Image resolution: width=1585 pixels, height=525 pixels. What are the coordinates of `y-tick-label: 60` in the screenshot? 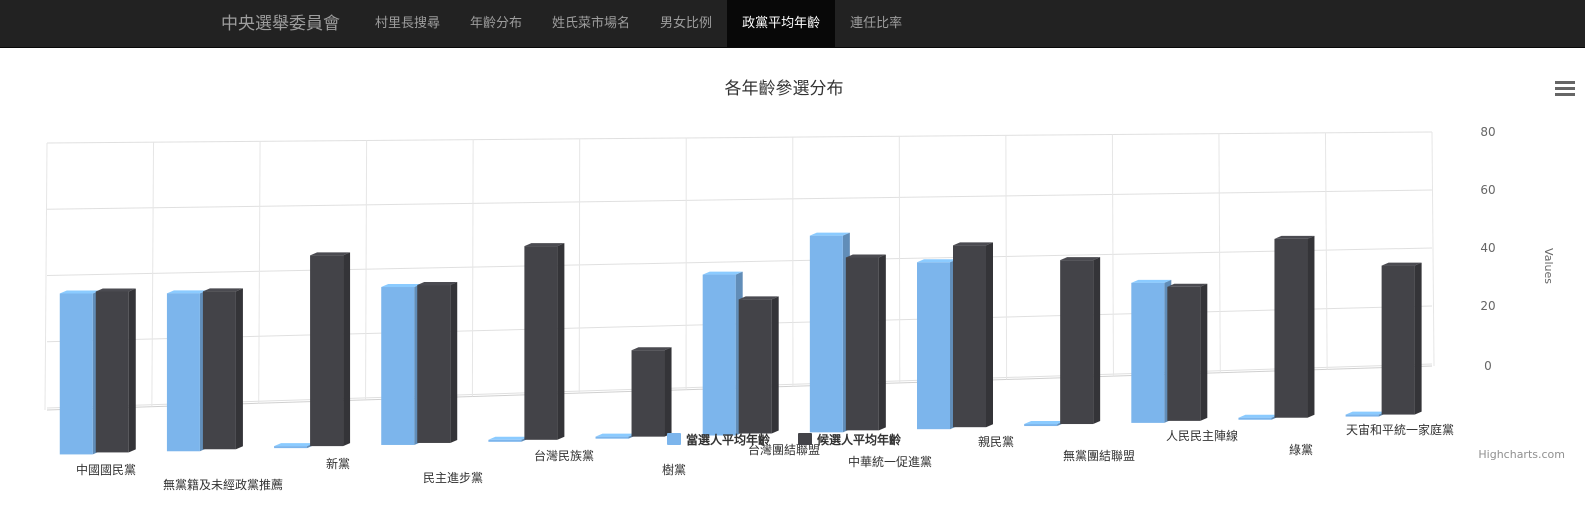 It's located at (1487, 190).